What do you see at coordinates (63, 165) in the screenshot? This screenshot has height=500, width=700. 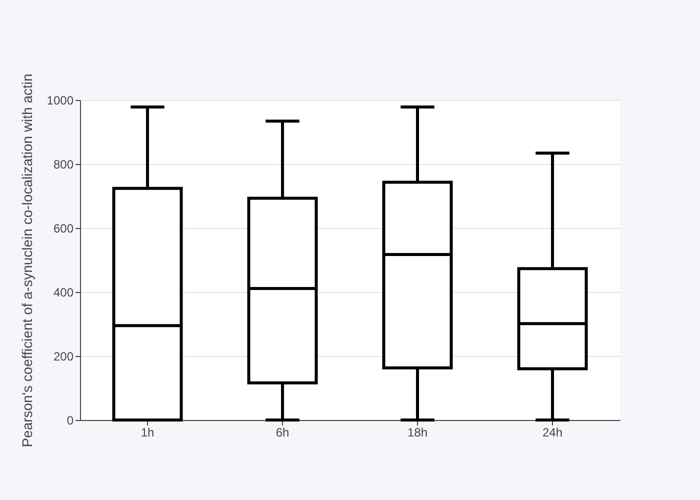 I see `y-tick-label: 800` at bounding box center [63, 165].